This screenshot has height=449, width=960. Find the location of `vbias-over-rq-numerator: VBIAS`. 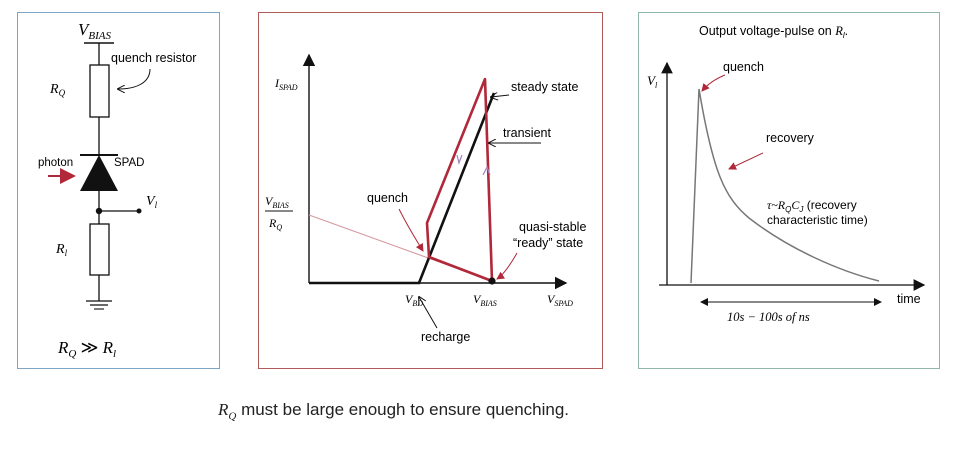

vbias-over-rq-numerator: VBIAS is located at coordinates (277, 202).